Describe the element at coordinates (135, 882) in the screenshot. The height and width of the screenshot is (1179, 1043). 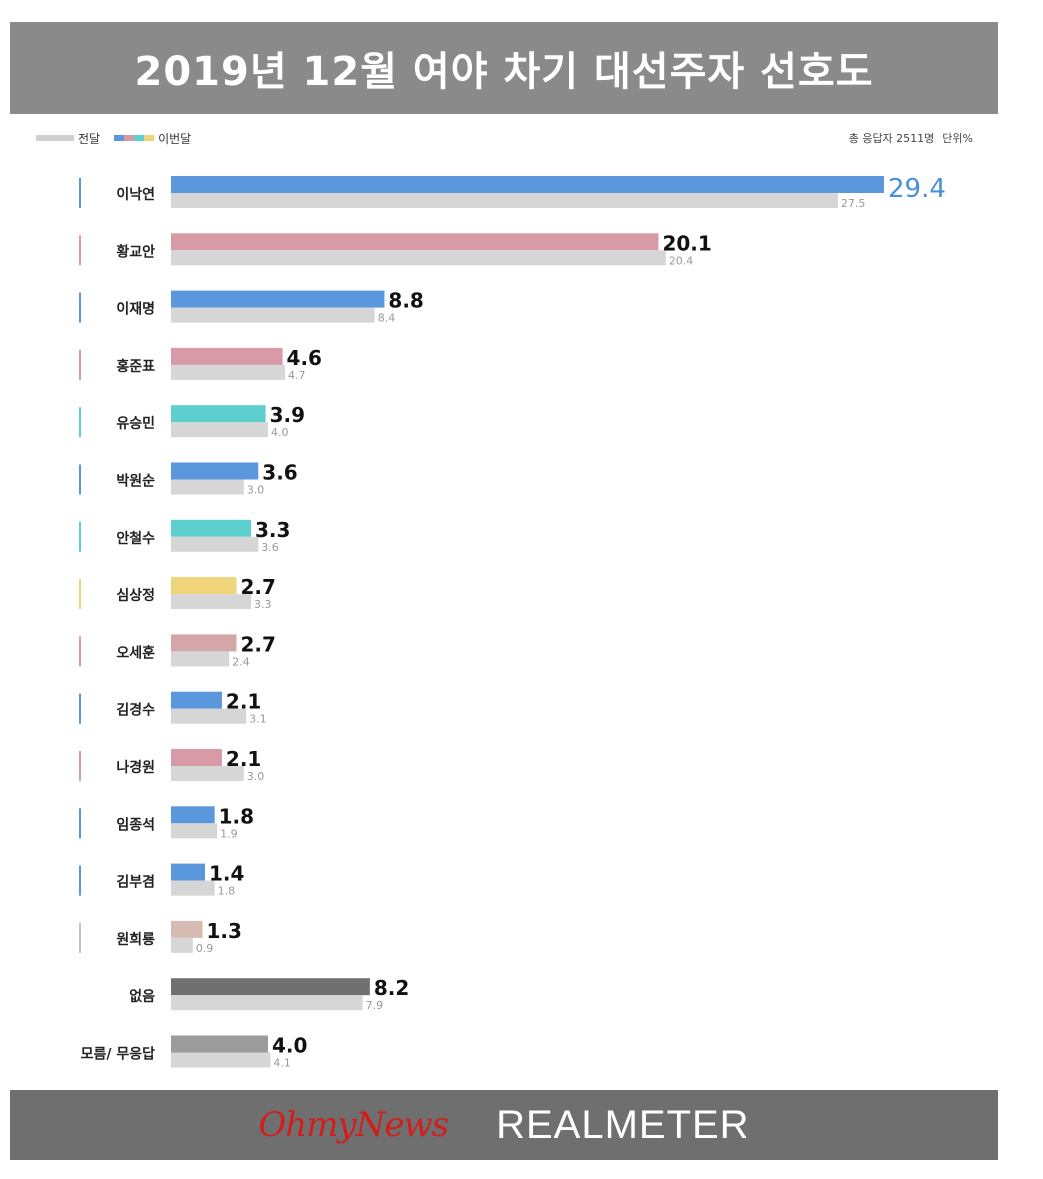
I see `category-label: 김부겸` at that location.